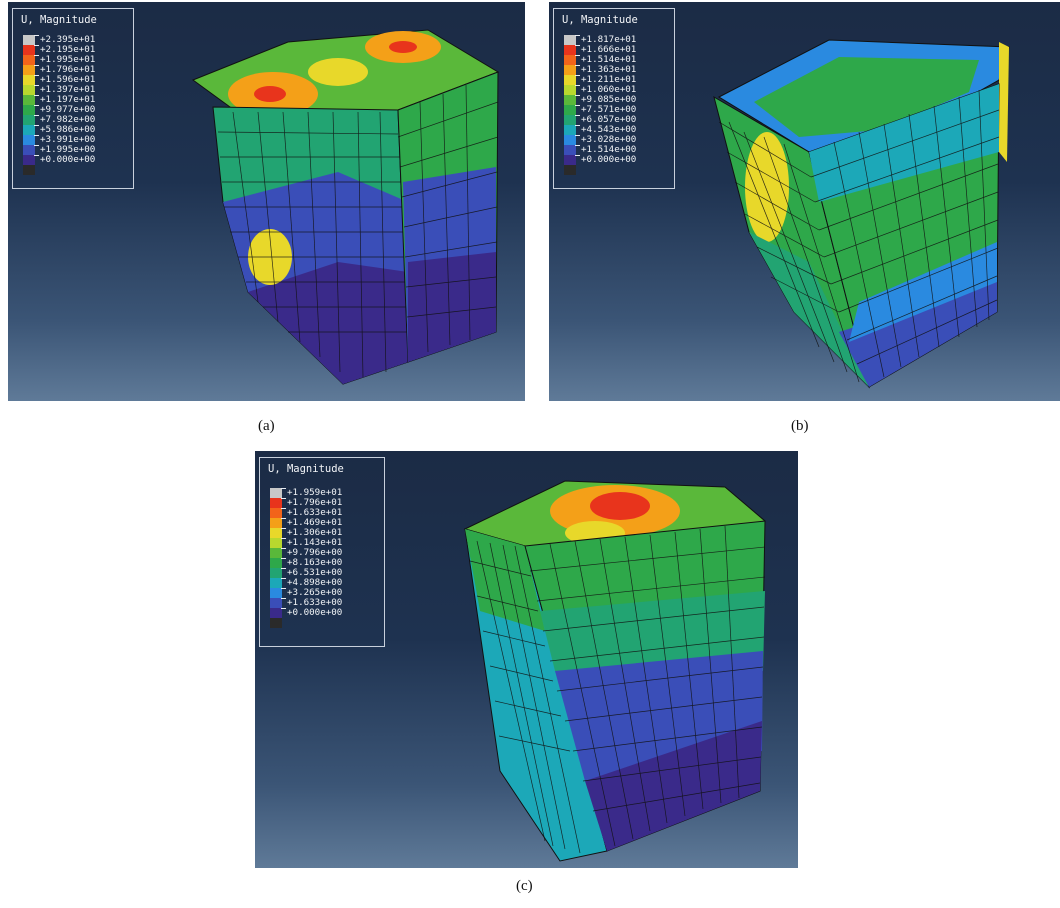  I want to click on legend-tick: +1.633e+00, so click(311, 602).